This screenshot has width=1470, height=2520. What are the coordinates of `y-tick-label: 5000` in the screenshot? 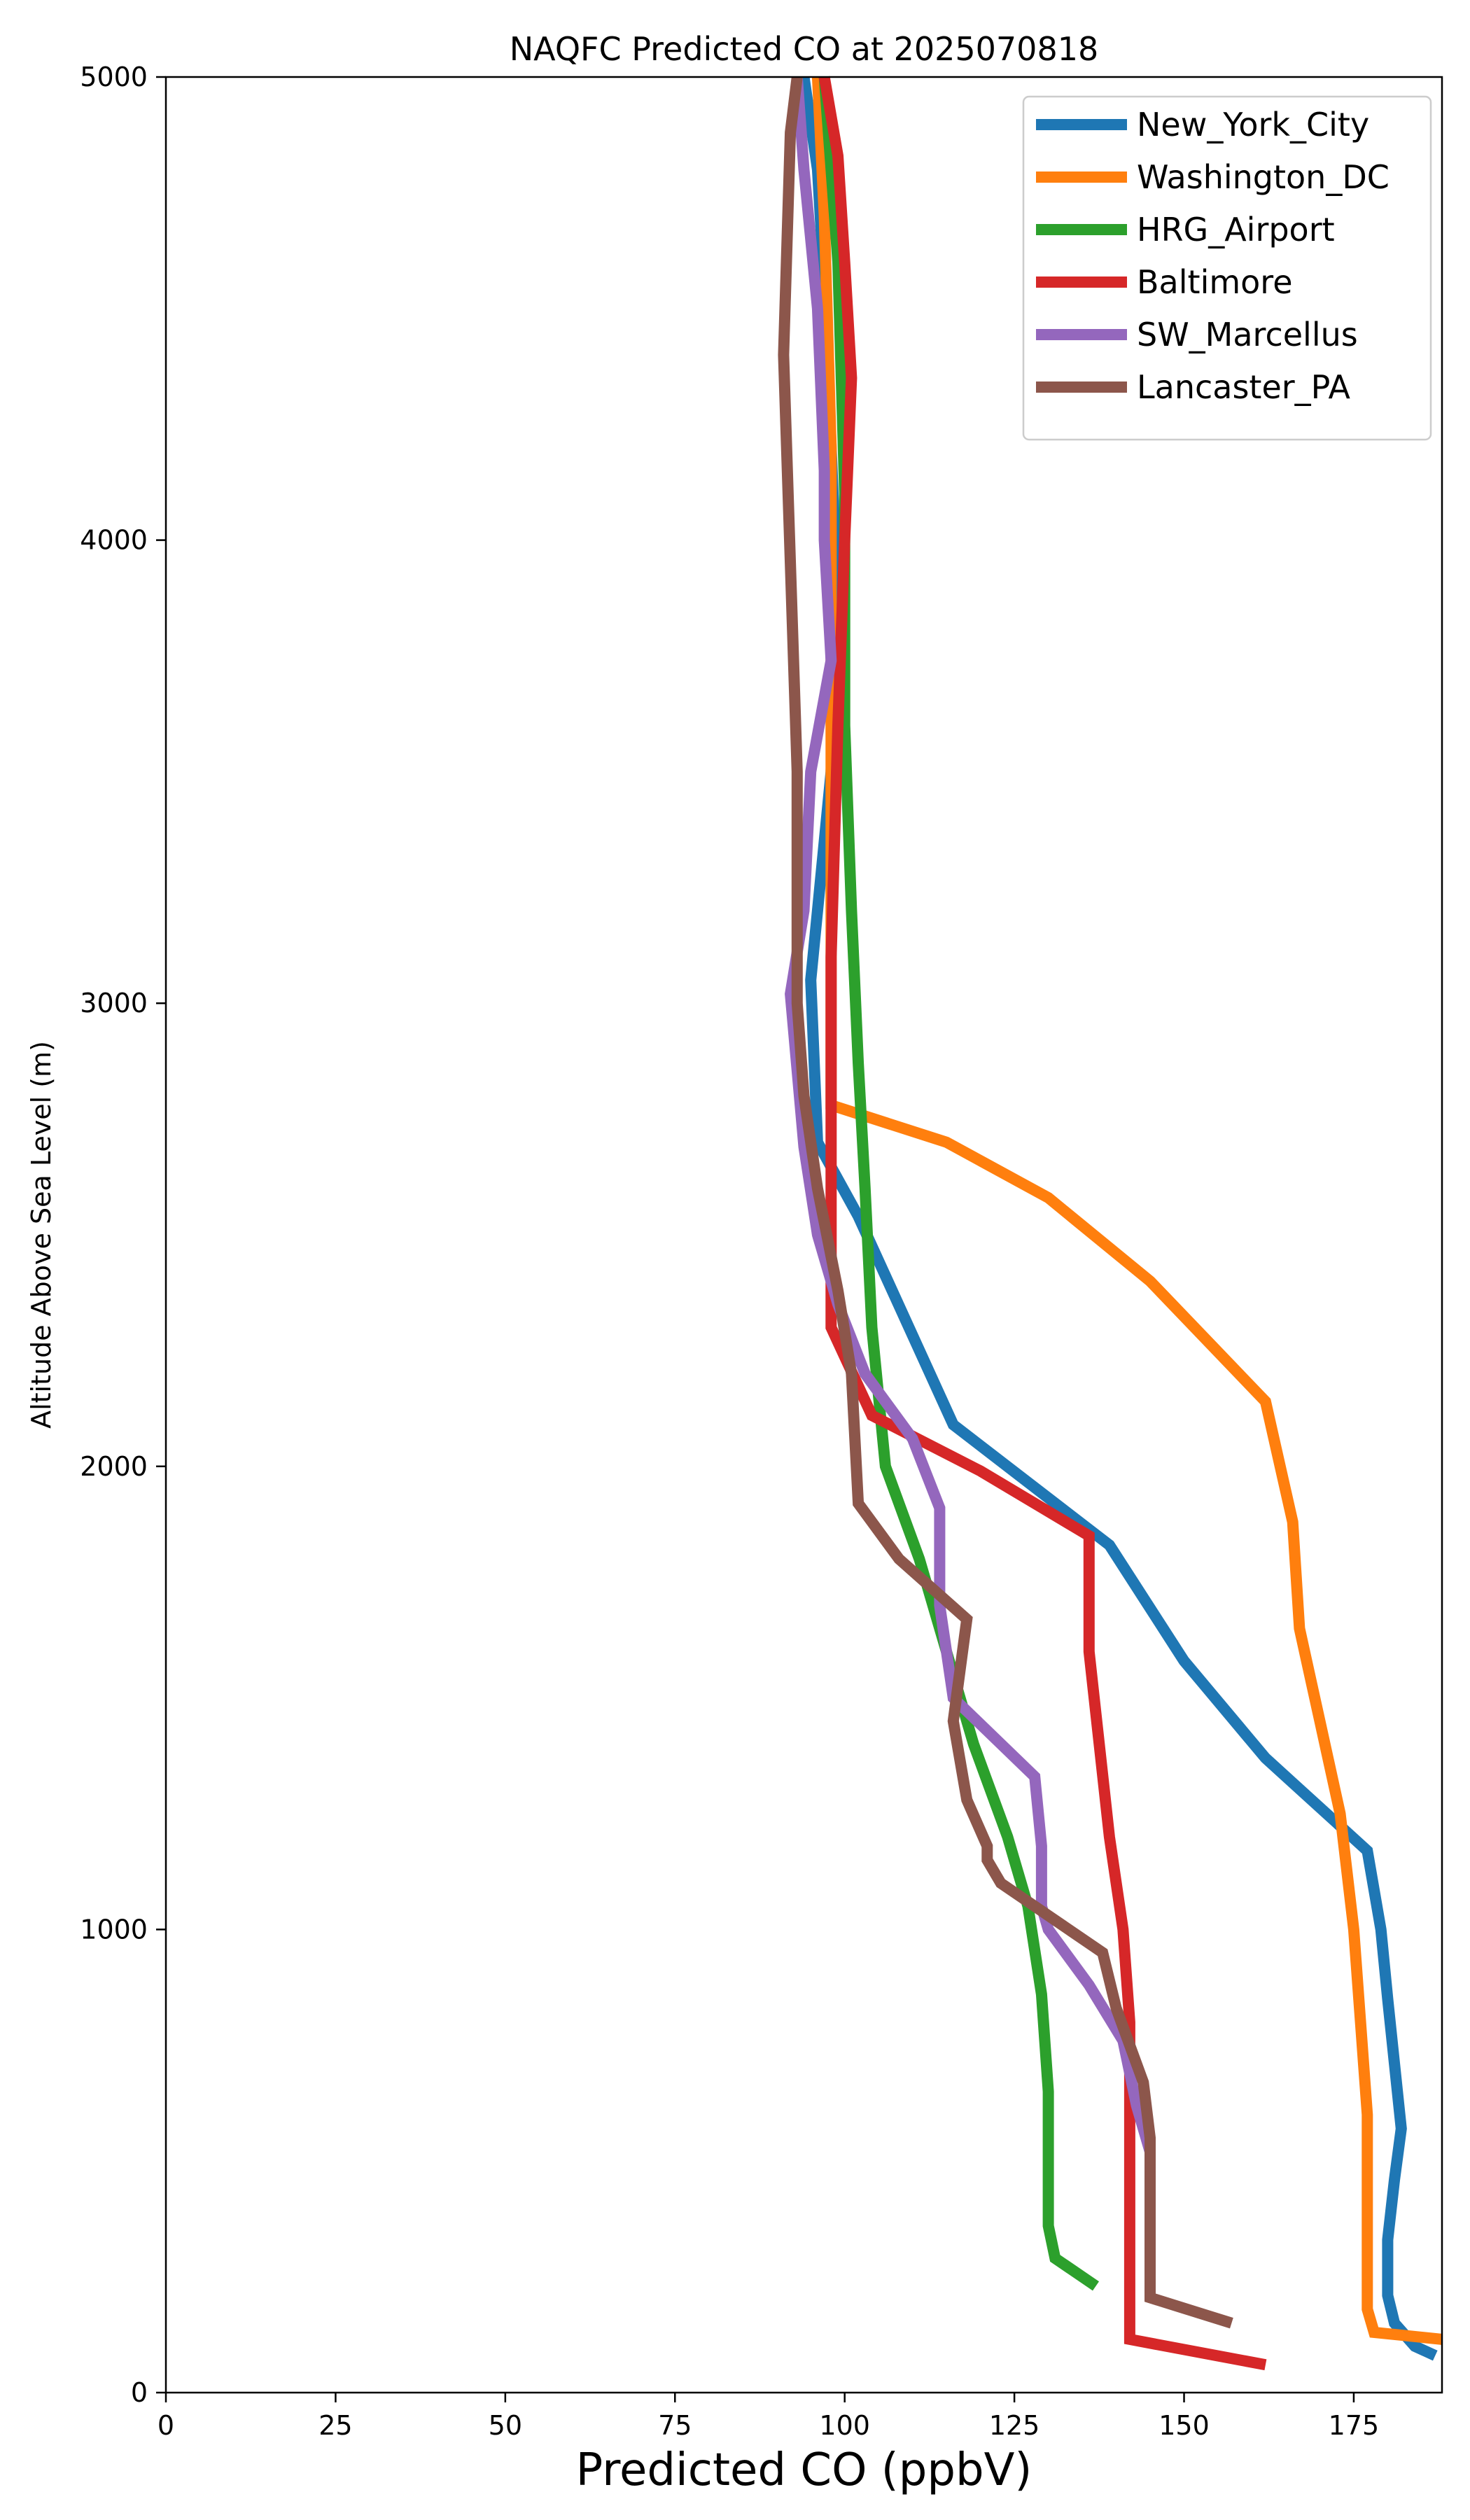 It's located at (114, 77).